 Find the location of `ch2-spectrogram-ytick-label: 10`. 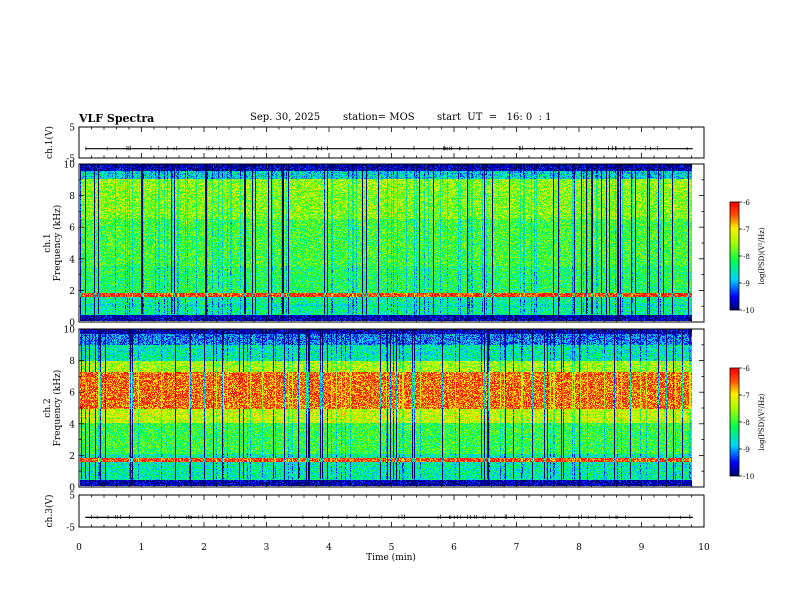

ch2-spectrogram-ytick-label: 10 is located at coordinates (70, 331).